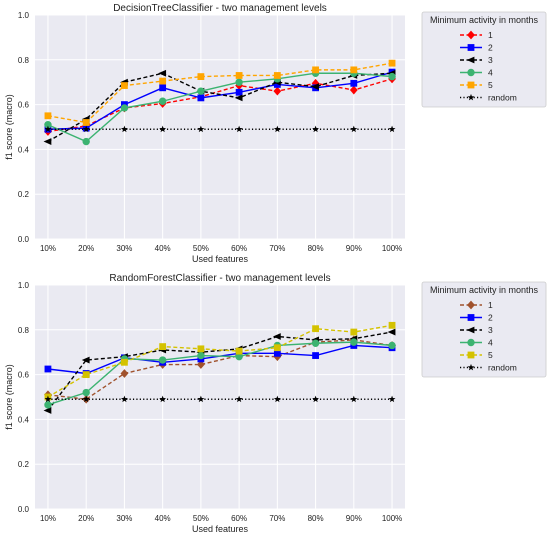 Image resolution: width=550 pixels, height=536 pixels. Describe the element at coordinates (9, 127) in the screenshot. I see `y-axis-label: f1 score (macro)` at that location.